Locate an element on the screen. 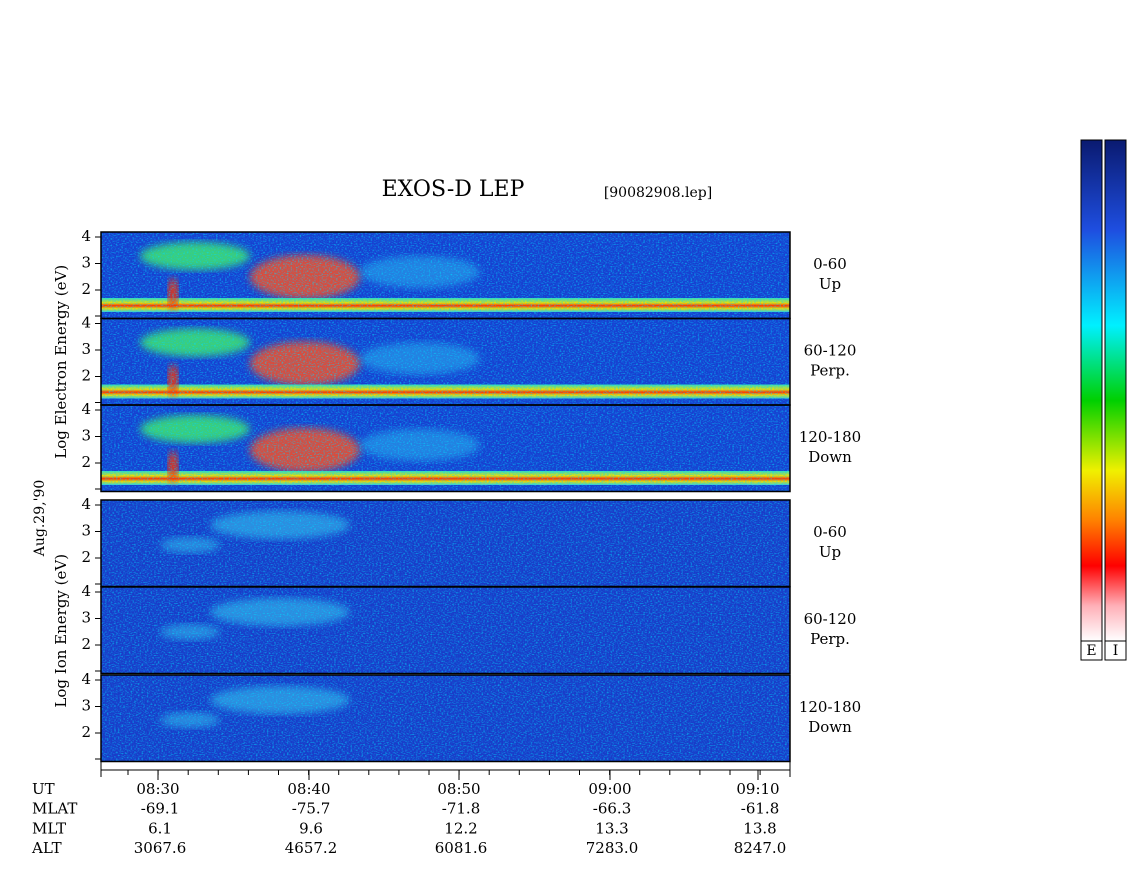 Image resolution: width=1130 pixels, height=875 pixels. row-value: -75.7 is located at coordinates (311, 809).